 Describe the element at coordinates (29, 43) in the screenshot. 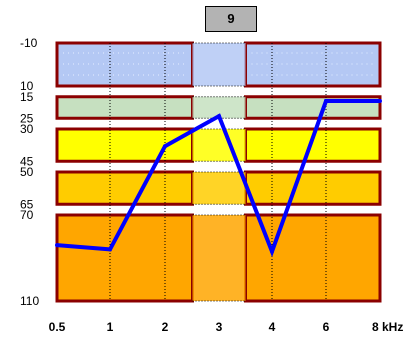

I see `y-tick-label: -10` at that location.